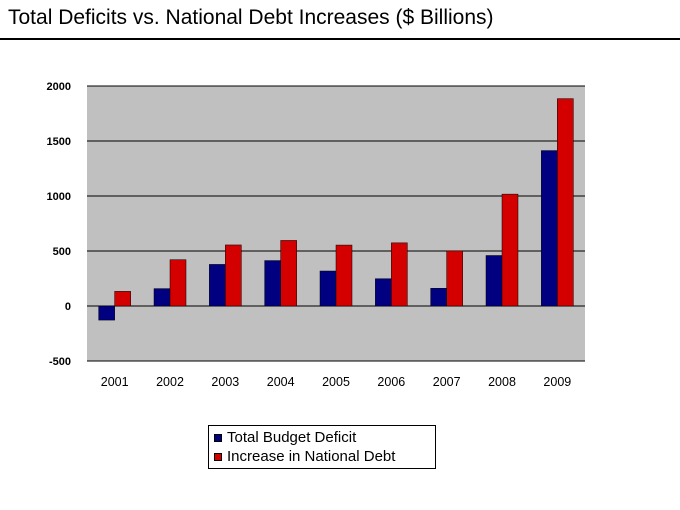 Image resolution: width=680 pixels, height=510 pixels. Describe the element at coordinates (170, 382) in the screenshot. I see `x-tick-label: 2002` at that location.